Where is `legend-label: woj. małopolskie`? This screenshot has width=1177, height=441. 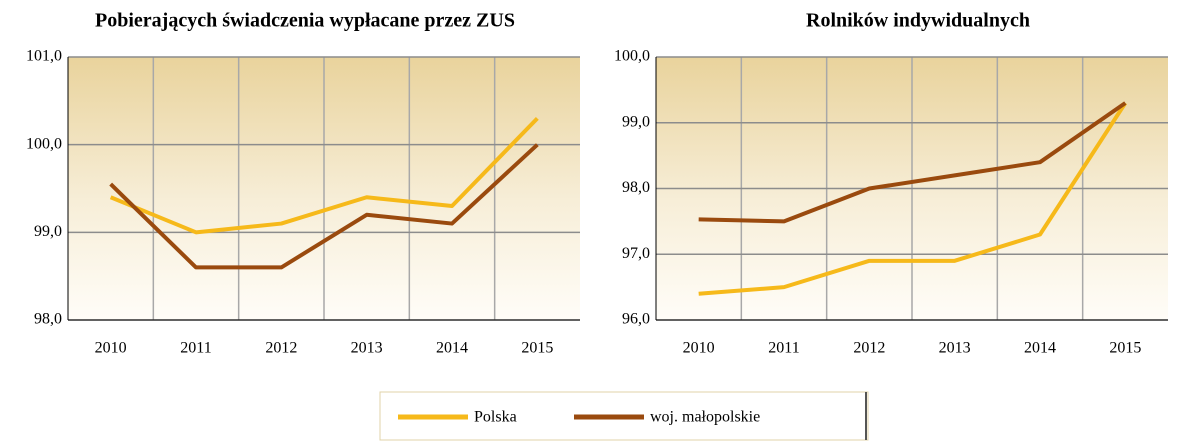 legend-label: woj. małopolskie is located at coordinates (705, 417).